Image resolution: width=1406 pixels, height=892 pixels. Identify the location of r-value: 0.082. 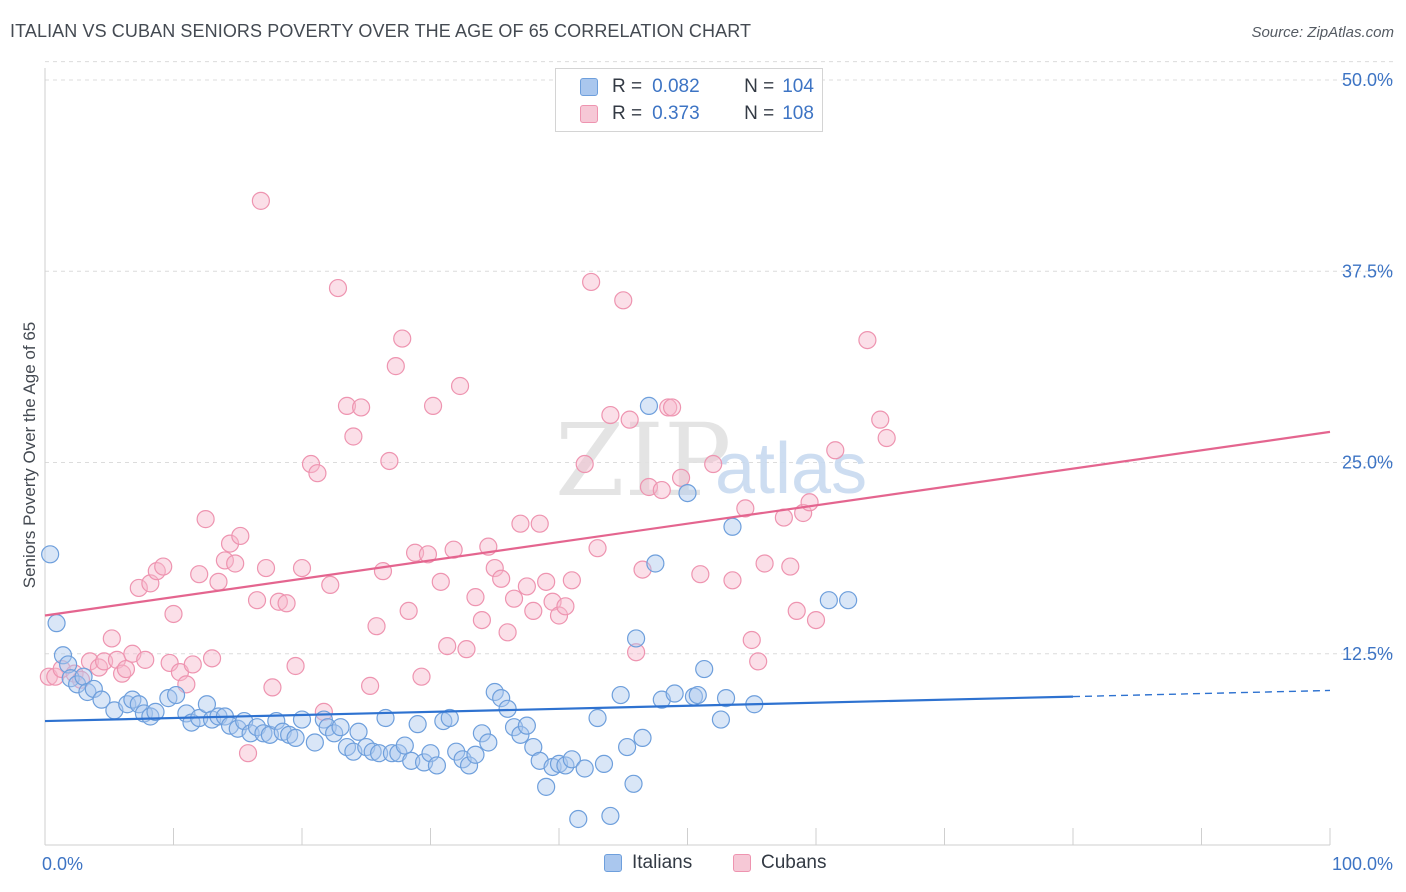
(676, 86).